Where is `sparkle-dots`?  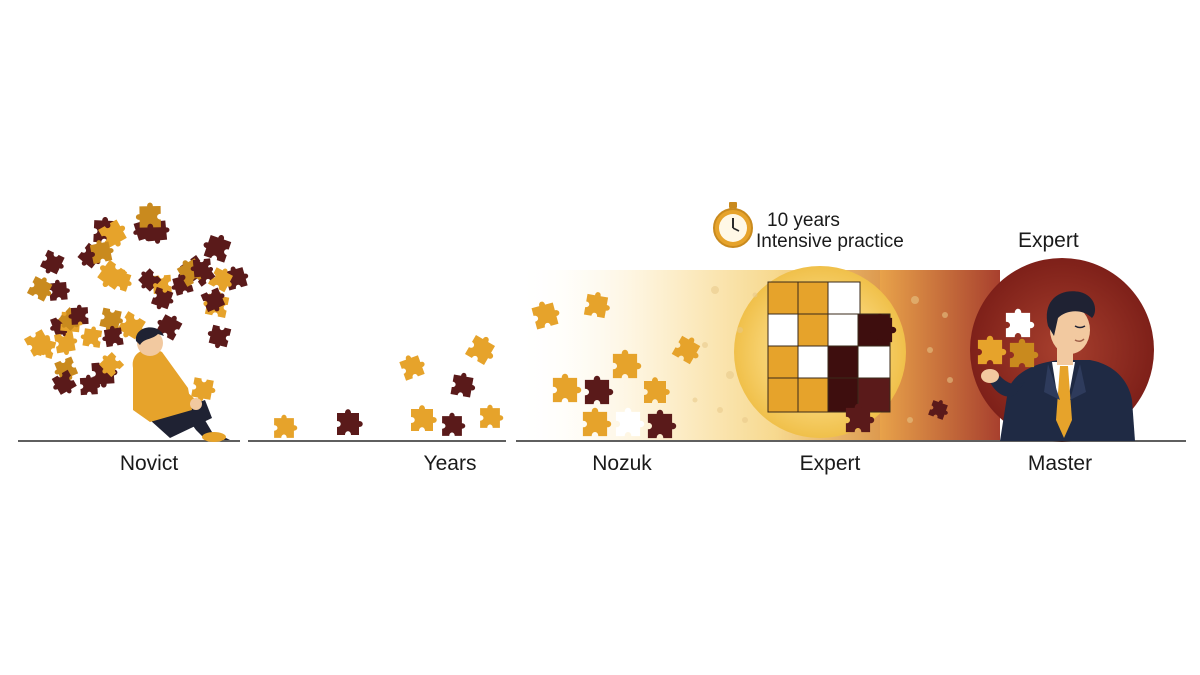 sparkle-dots is located at coordinates (822, 354).